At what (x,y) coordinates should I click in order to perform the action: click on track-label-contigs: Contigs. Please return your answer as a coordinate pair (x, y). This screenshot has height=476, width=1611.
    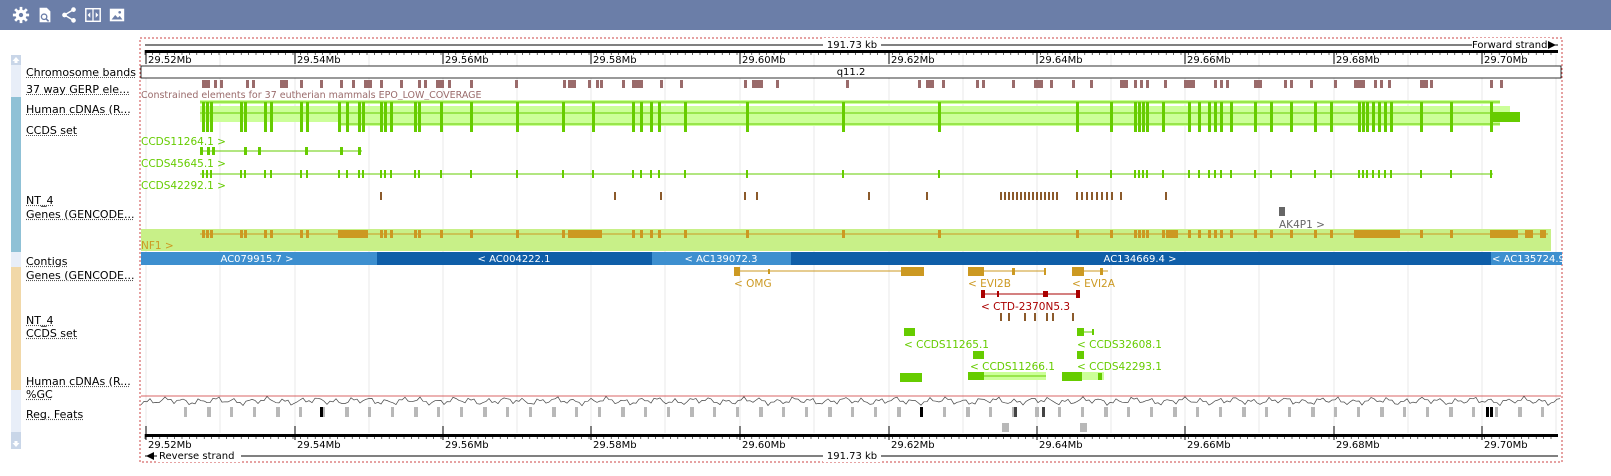
    Looking at the image, I should click on (47, 261).